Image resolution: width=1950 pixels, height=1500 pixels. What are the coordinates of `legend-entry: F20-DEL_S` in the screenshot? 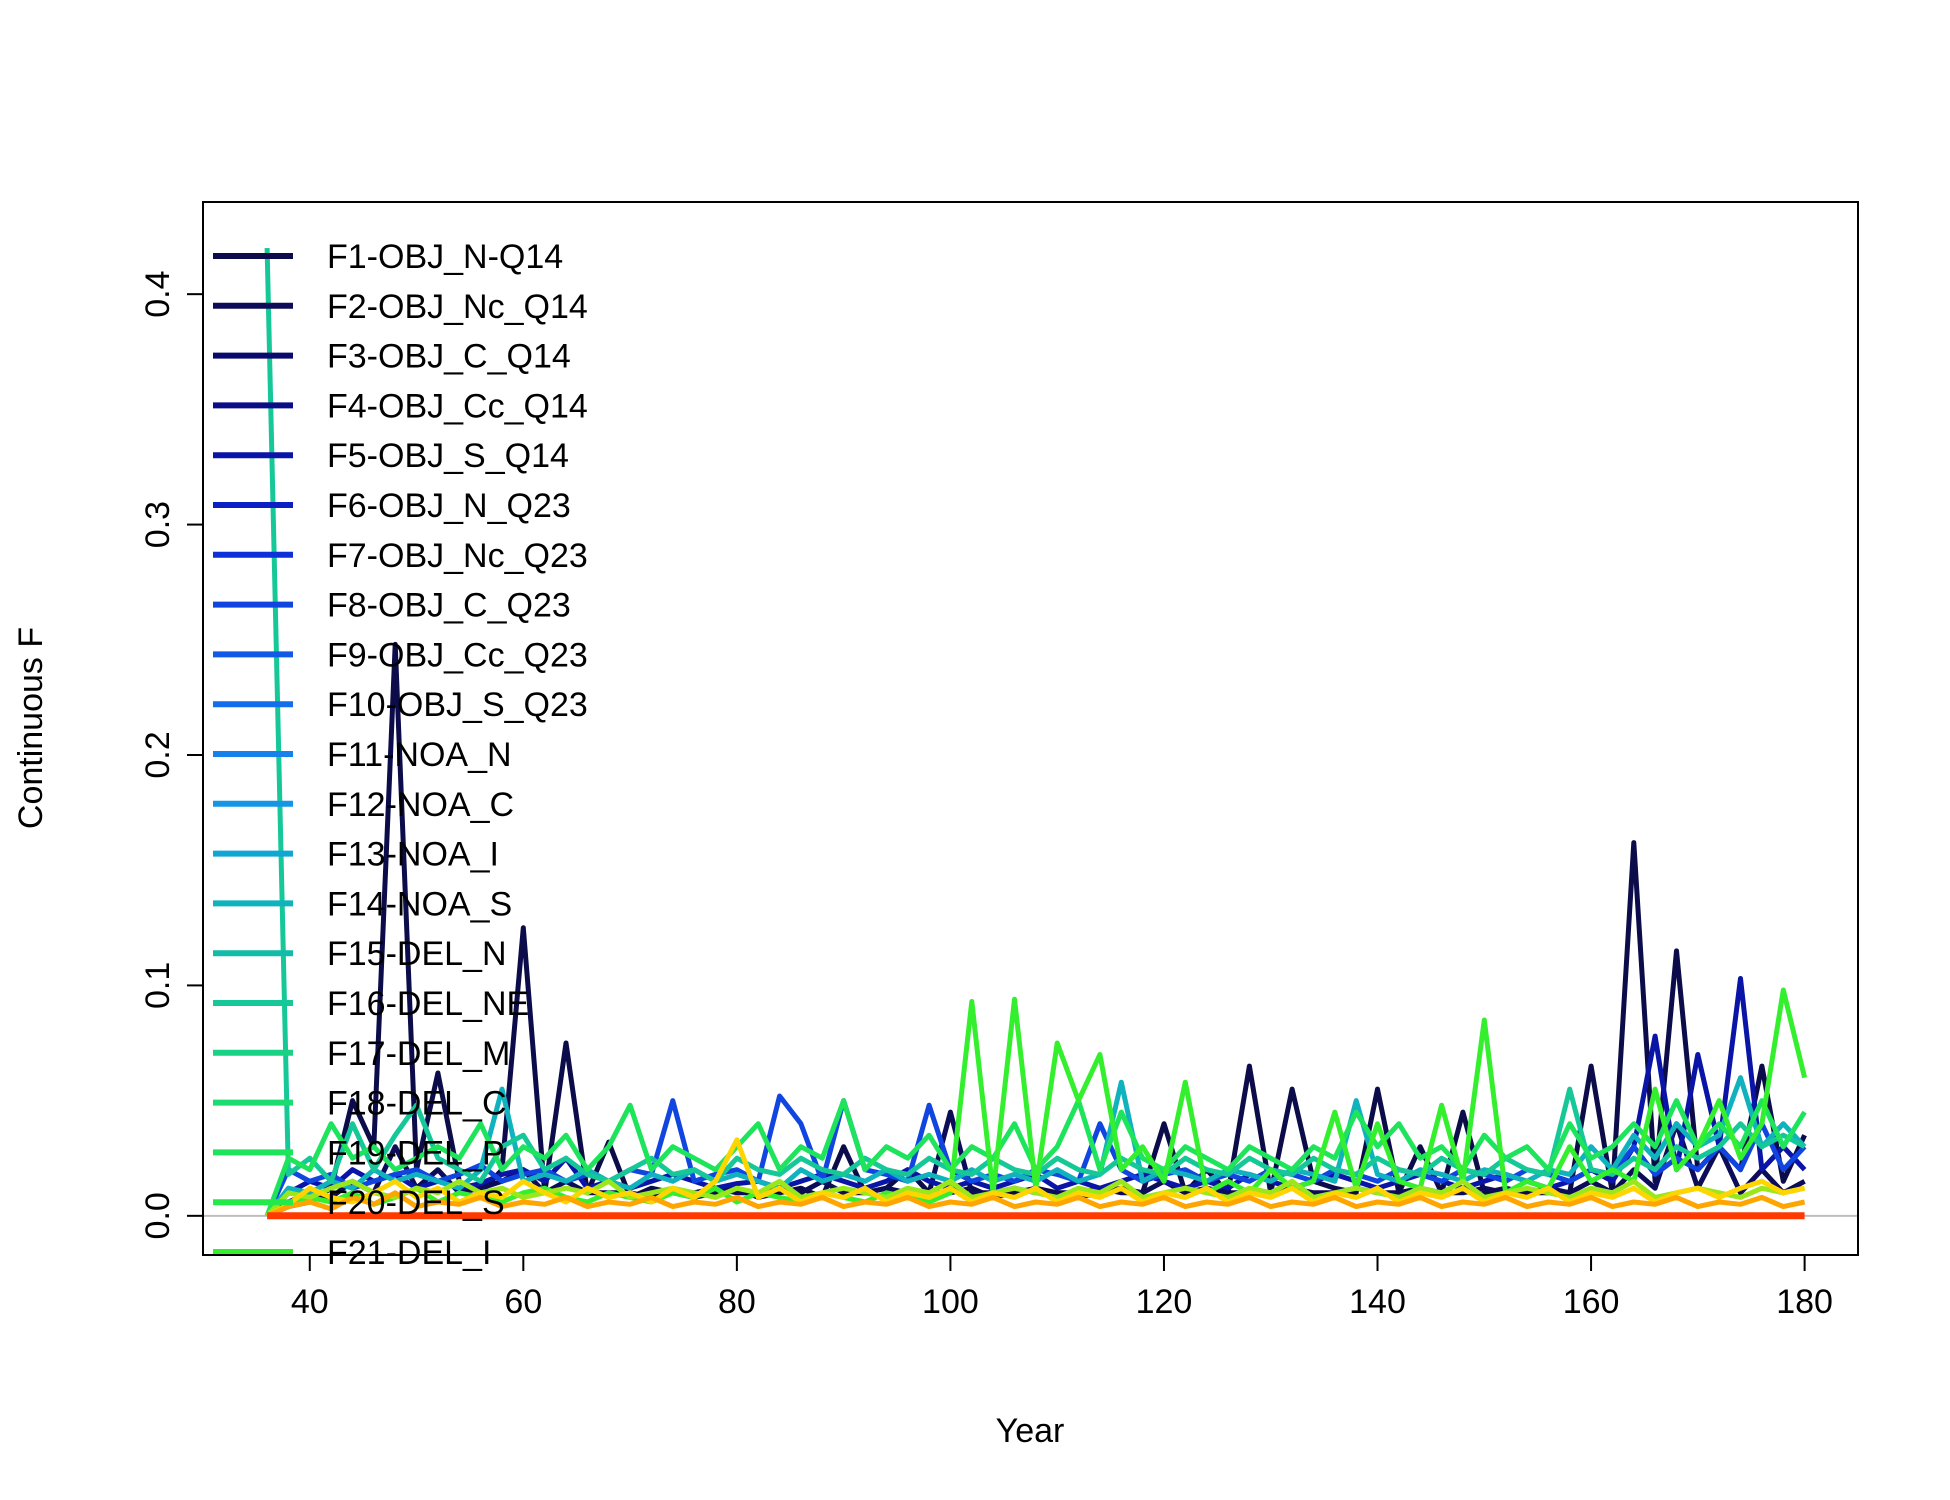 It's located at (359, 1203).